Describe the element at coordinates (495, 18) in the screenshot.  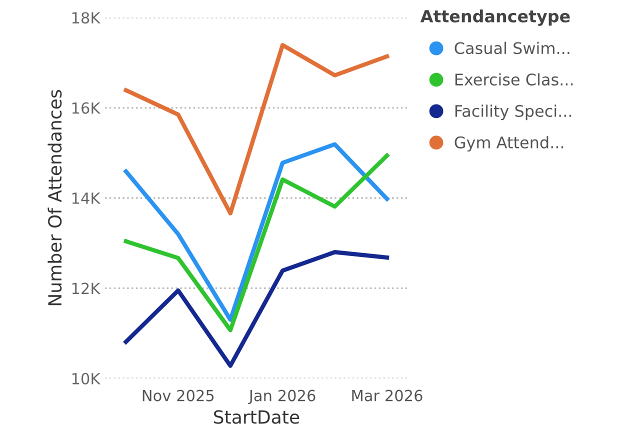
I see `legend-title: Attendancetype` at that location.